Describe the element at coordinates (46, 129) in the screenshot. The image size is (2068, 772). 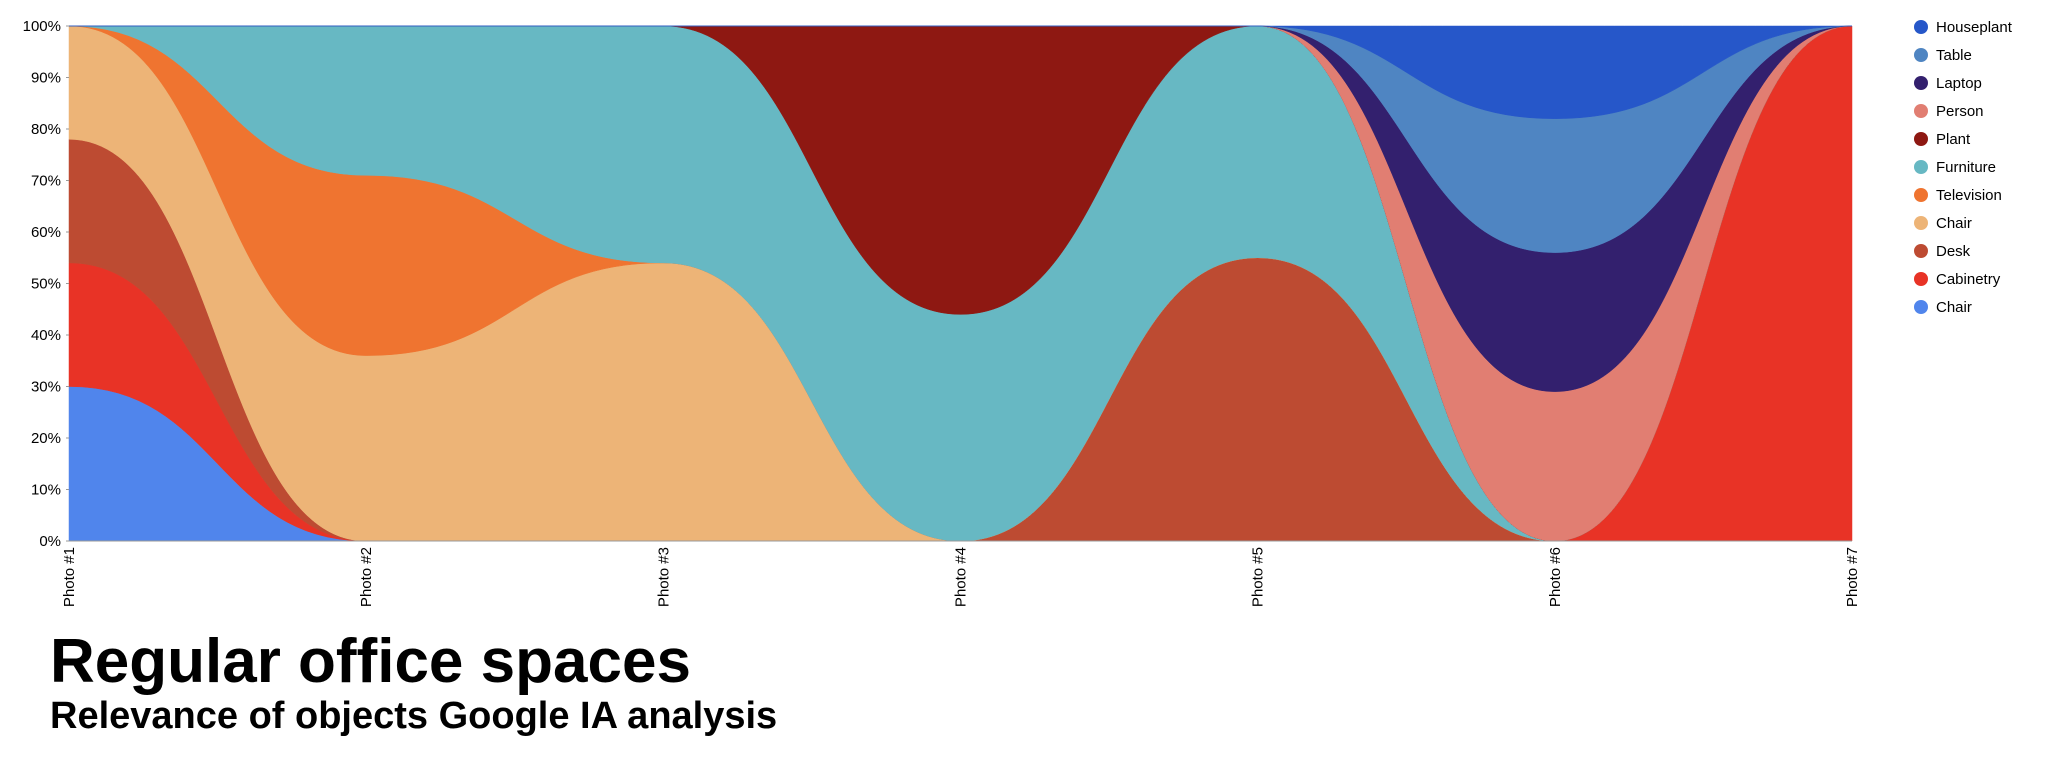
I see `y-tick-label: 80%` at that location.